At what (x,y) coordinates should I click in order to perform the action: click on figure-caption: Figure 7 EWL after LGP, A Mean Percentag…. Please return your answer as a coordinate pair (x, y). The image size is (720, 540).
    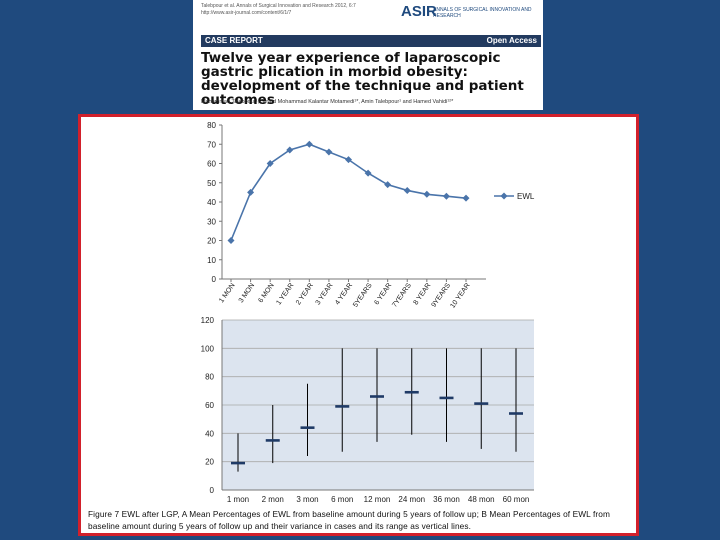
    Looking at the image, I should click on (349, 520).